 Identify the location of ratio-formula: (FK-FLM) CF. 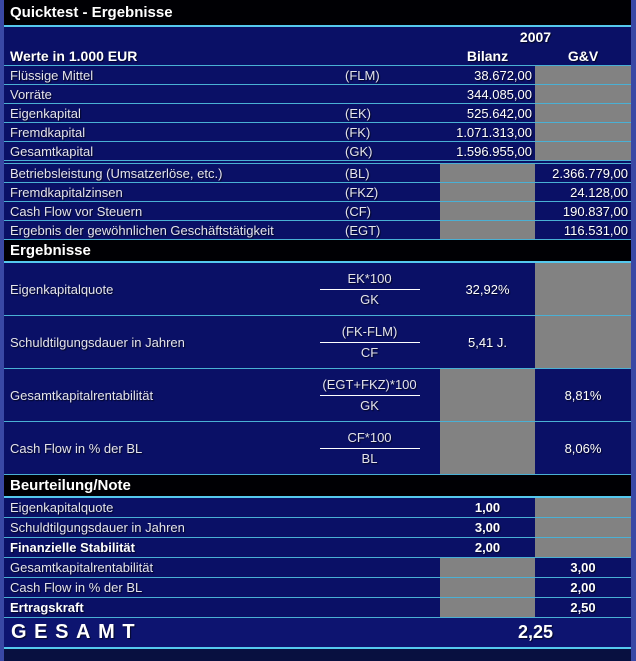
(369, 342).